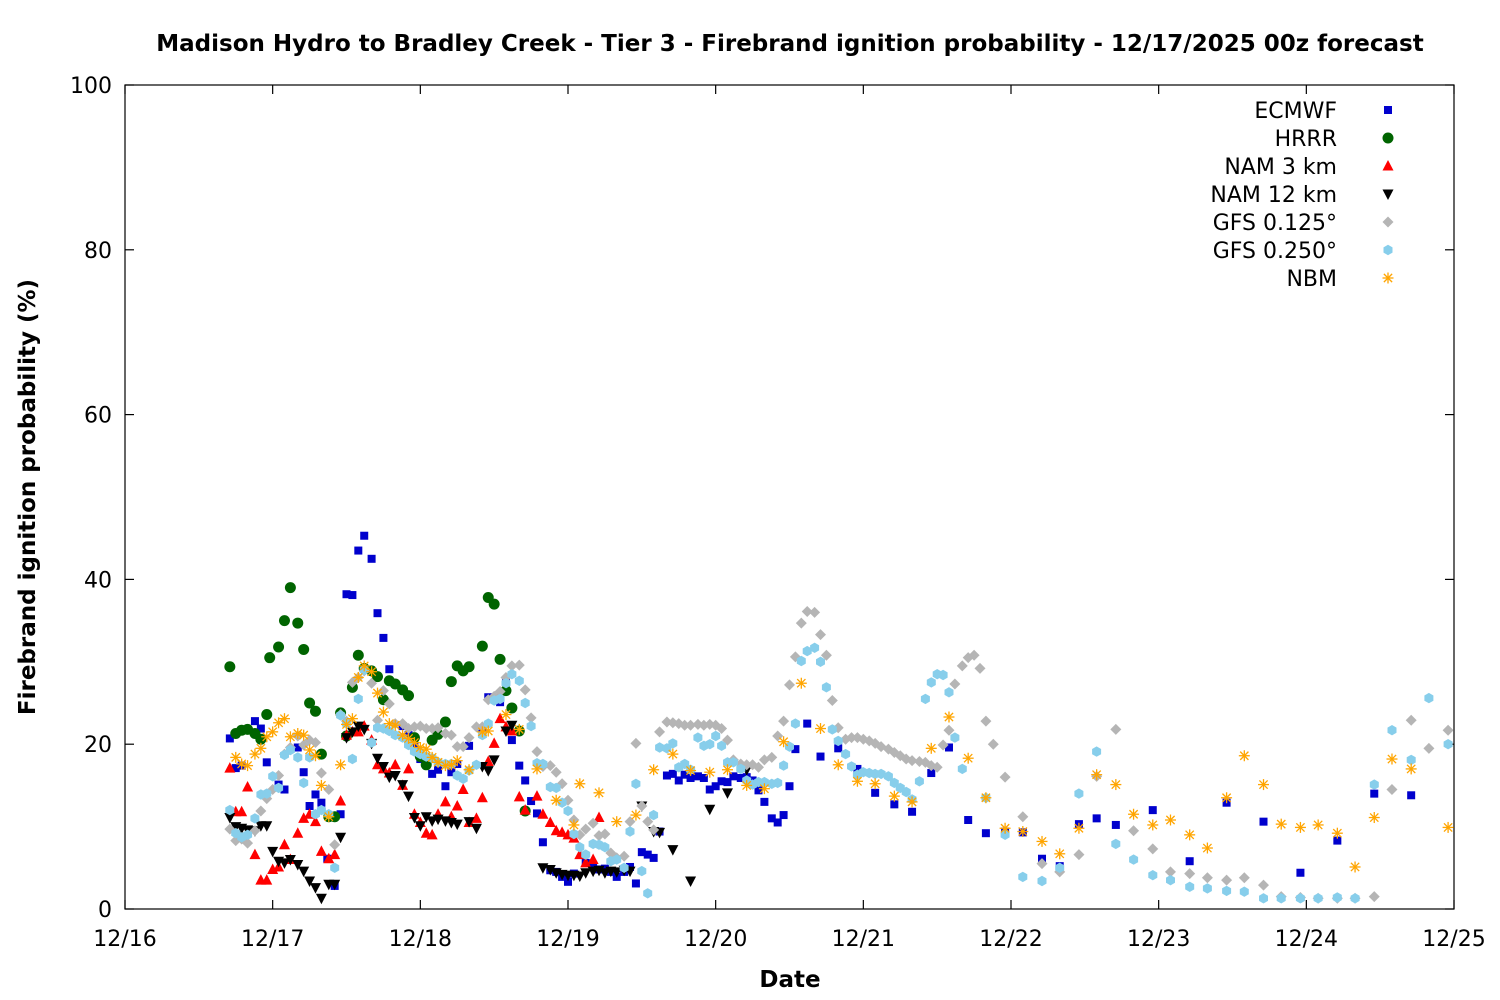 The image size is (1500, 1000). I want to click on legend-label: NAM 3 km, so click(1280, 167).